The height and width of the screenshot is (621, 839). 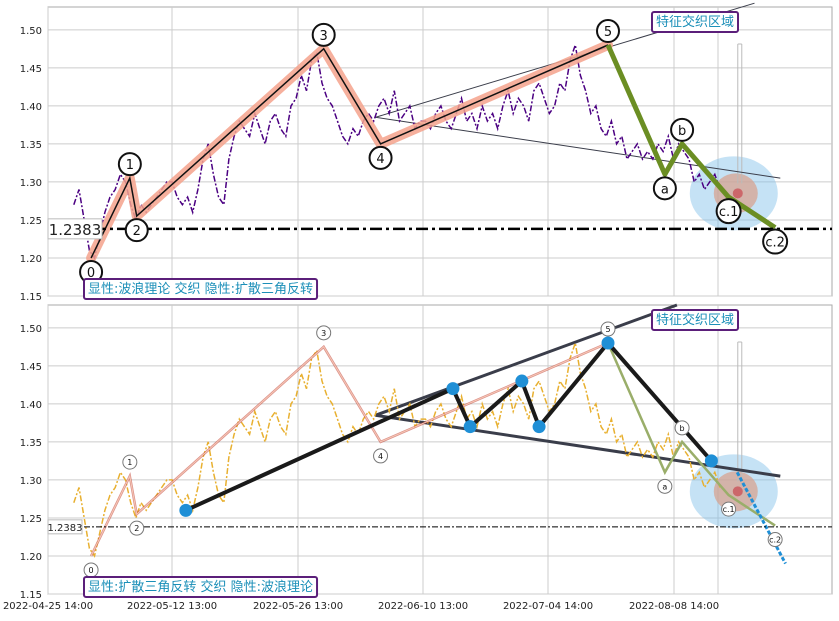 I want to click on panel-bottom-zone-center, so click(x=737, y=491).